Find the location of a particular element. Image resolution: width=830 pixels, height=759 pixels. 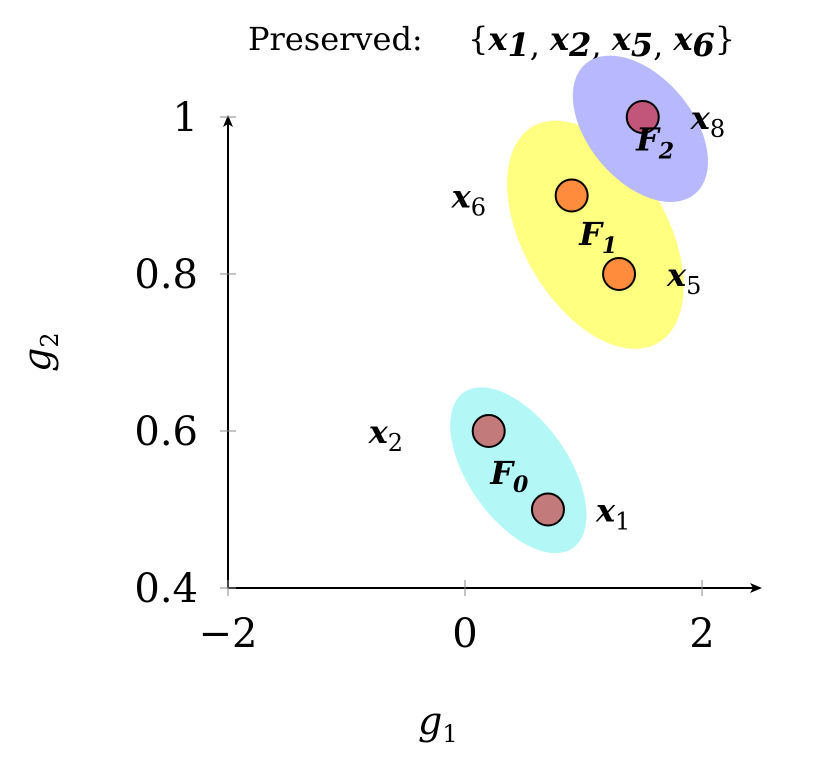

y-tick-label: 0.4 is located at coordinates (166, 589).